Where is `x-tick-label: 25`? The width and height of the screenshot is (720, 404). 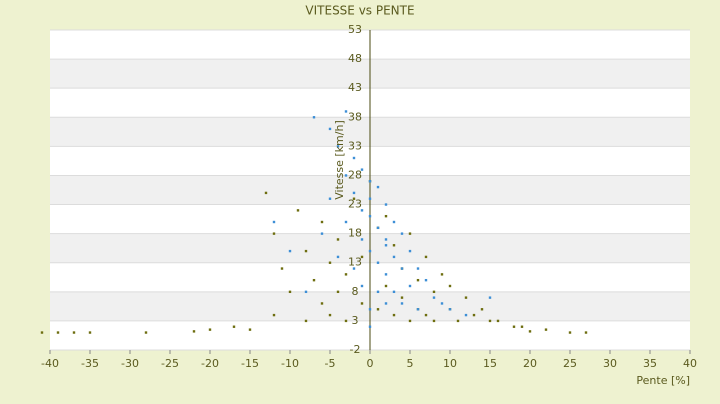 x-tick-label: 25 is located at coordinates (570, 363).